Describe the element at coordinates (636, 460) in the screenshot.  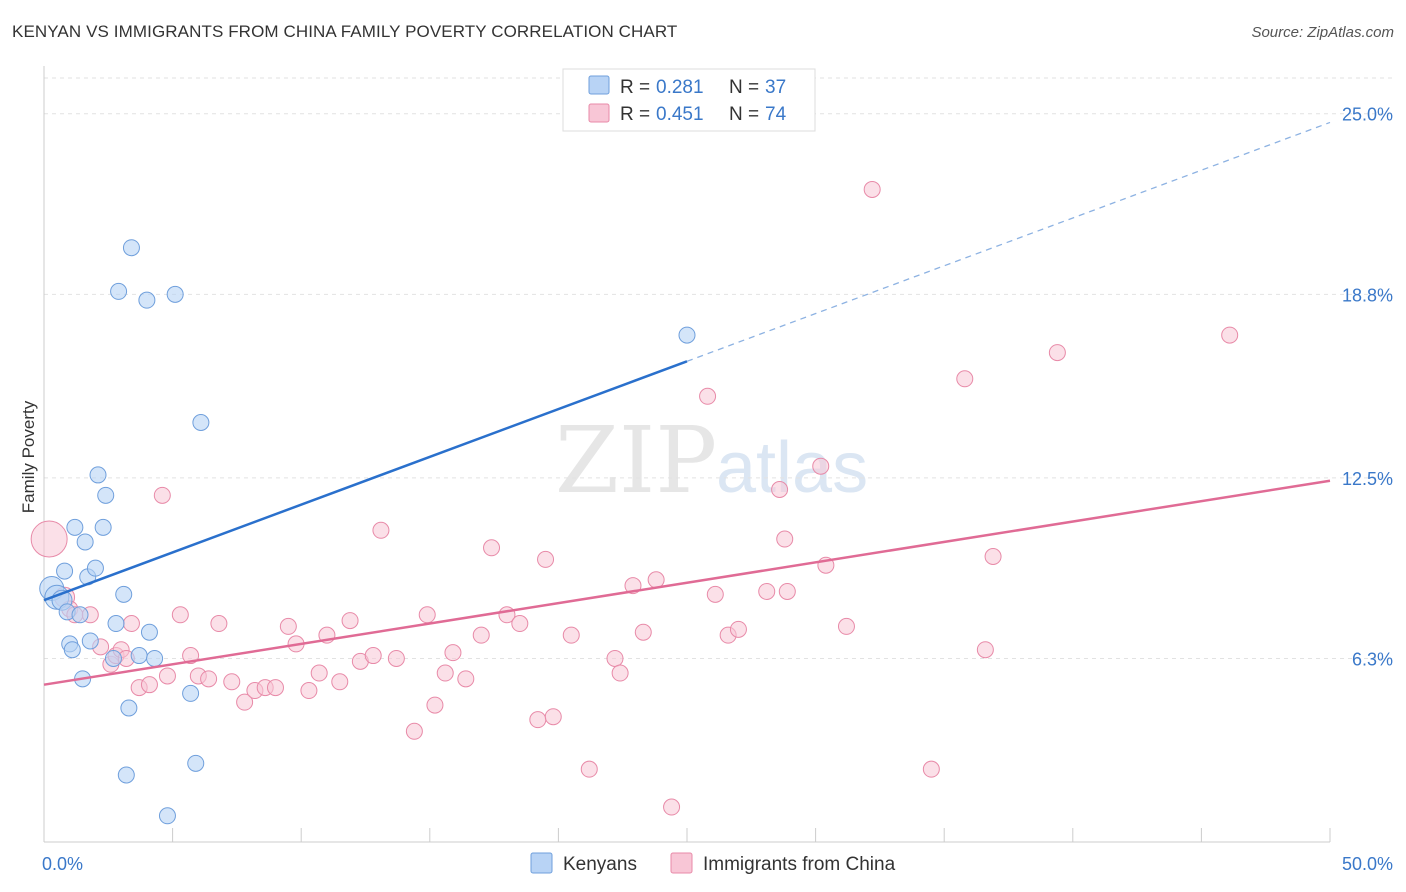
I see `watermark-zip: ZIP` at that location.